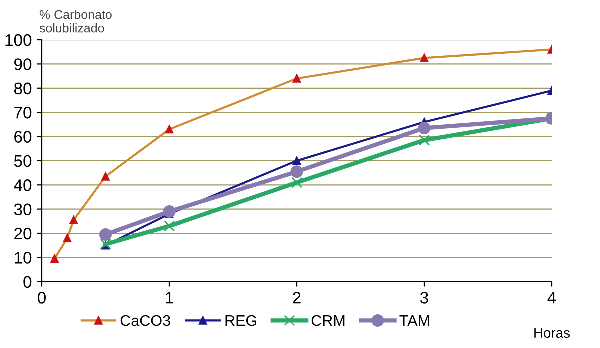  I want to click on y-tick-label: 50, so click(23, 161).